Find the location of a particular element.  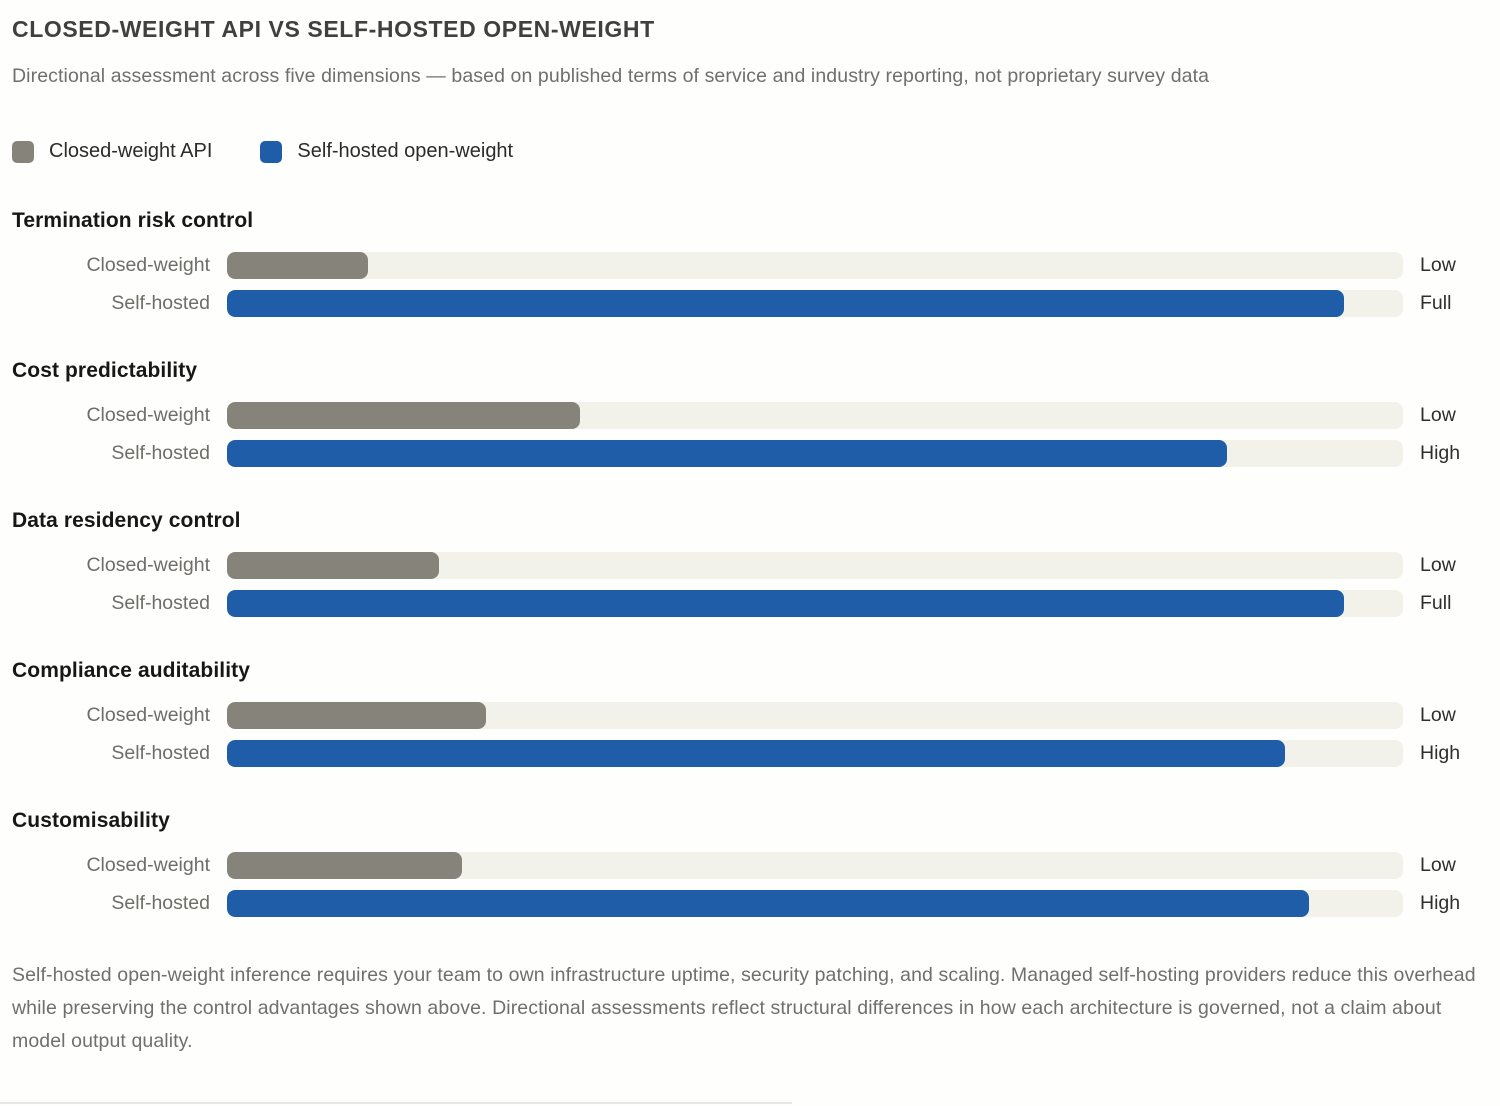

dimension-title: Data residency control is located at coordinates (126, 520).